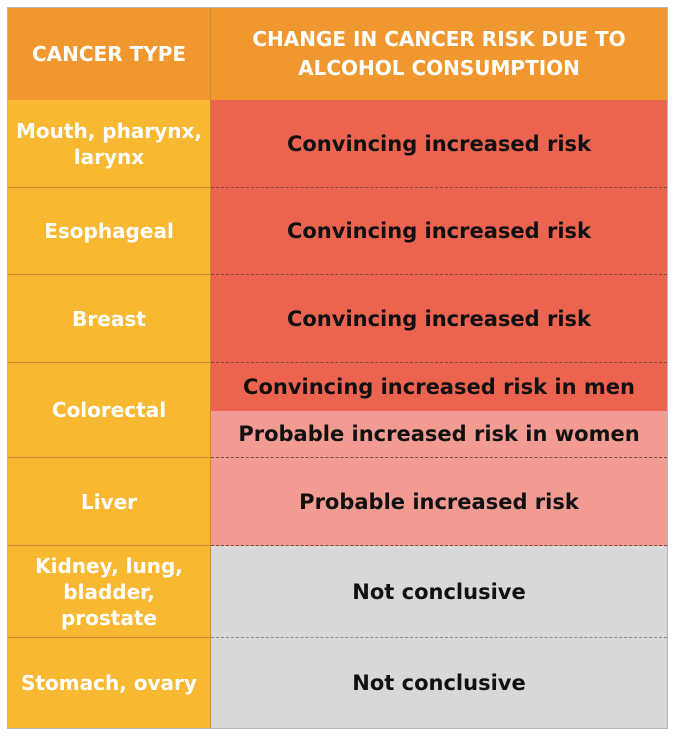  Describe the element at coordinates (109, 144) in the screenshot. I see `type-mouth-pharynx-larynx: Mouth, pharynx, larynx` at that location.